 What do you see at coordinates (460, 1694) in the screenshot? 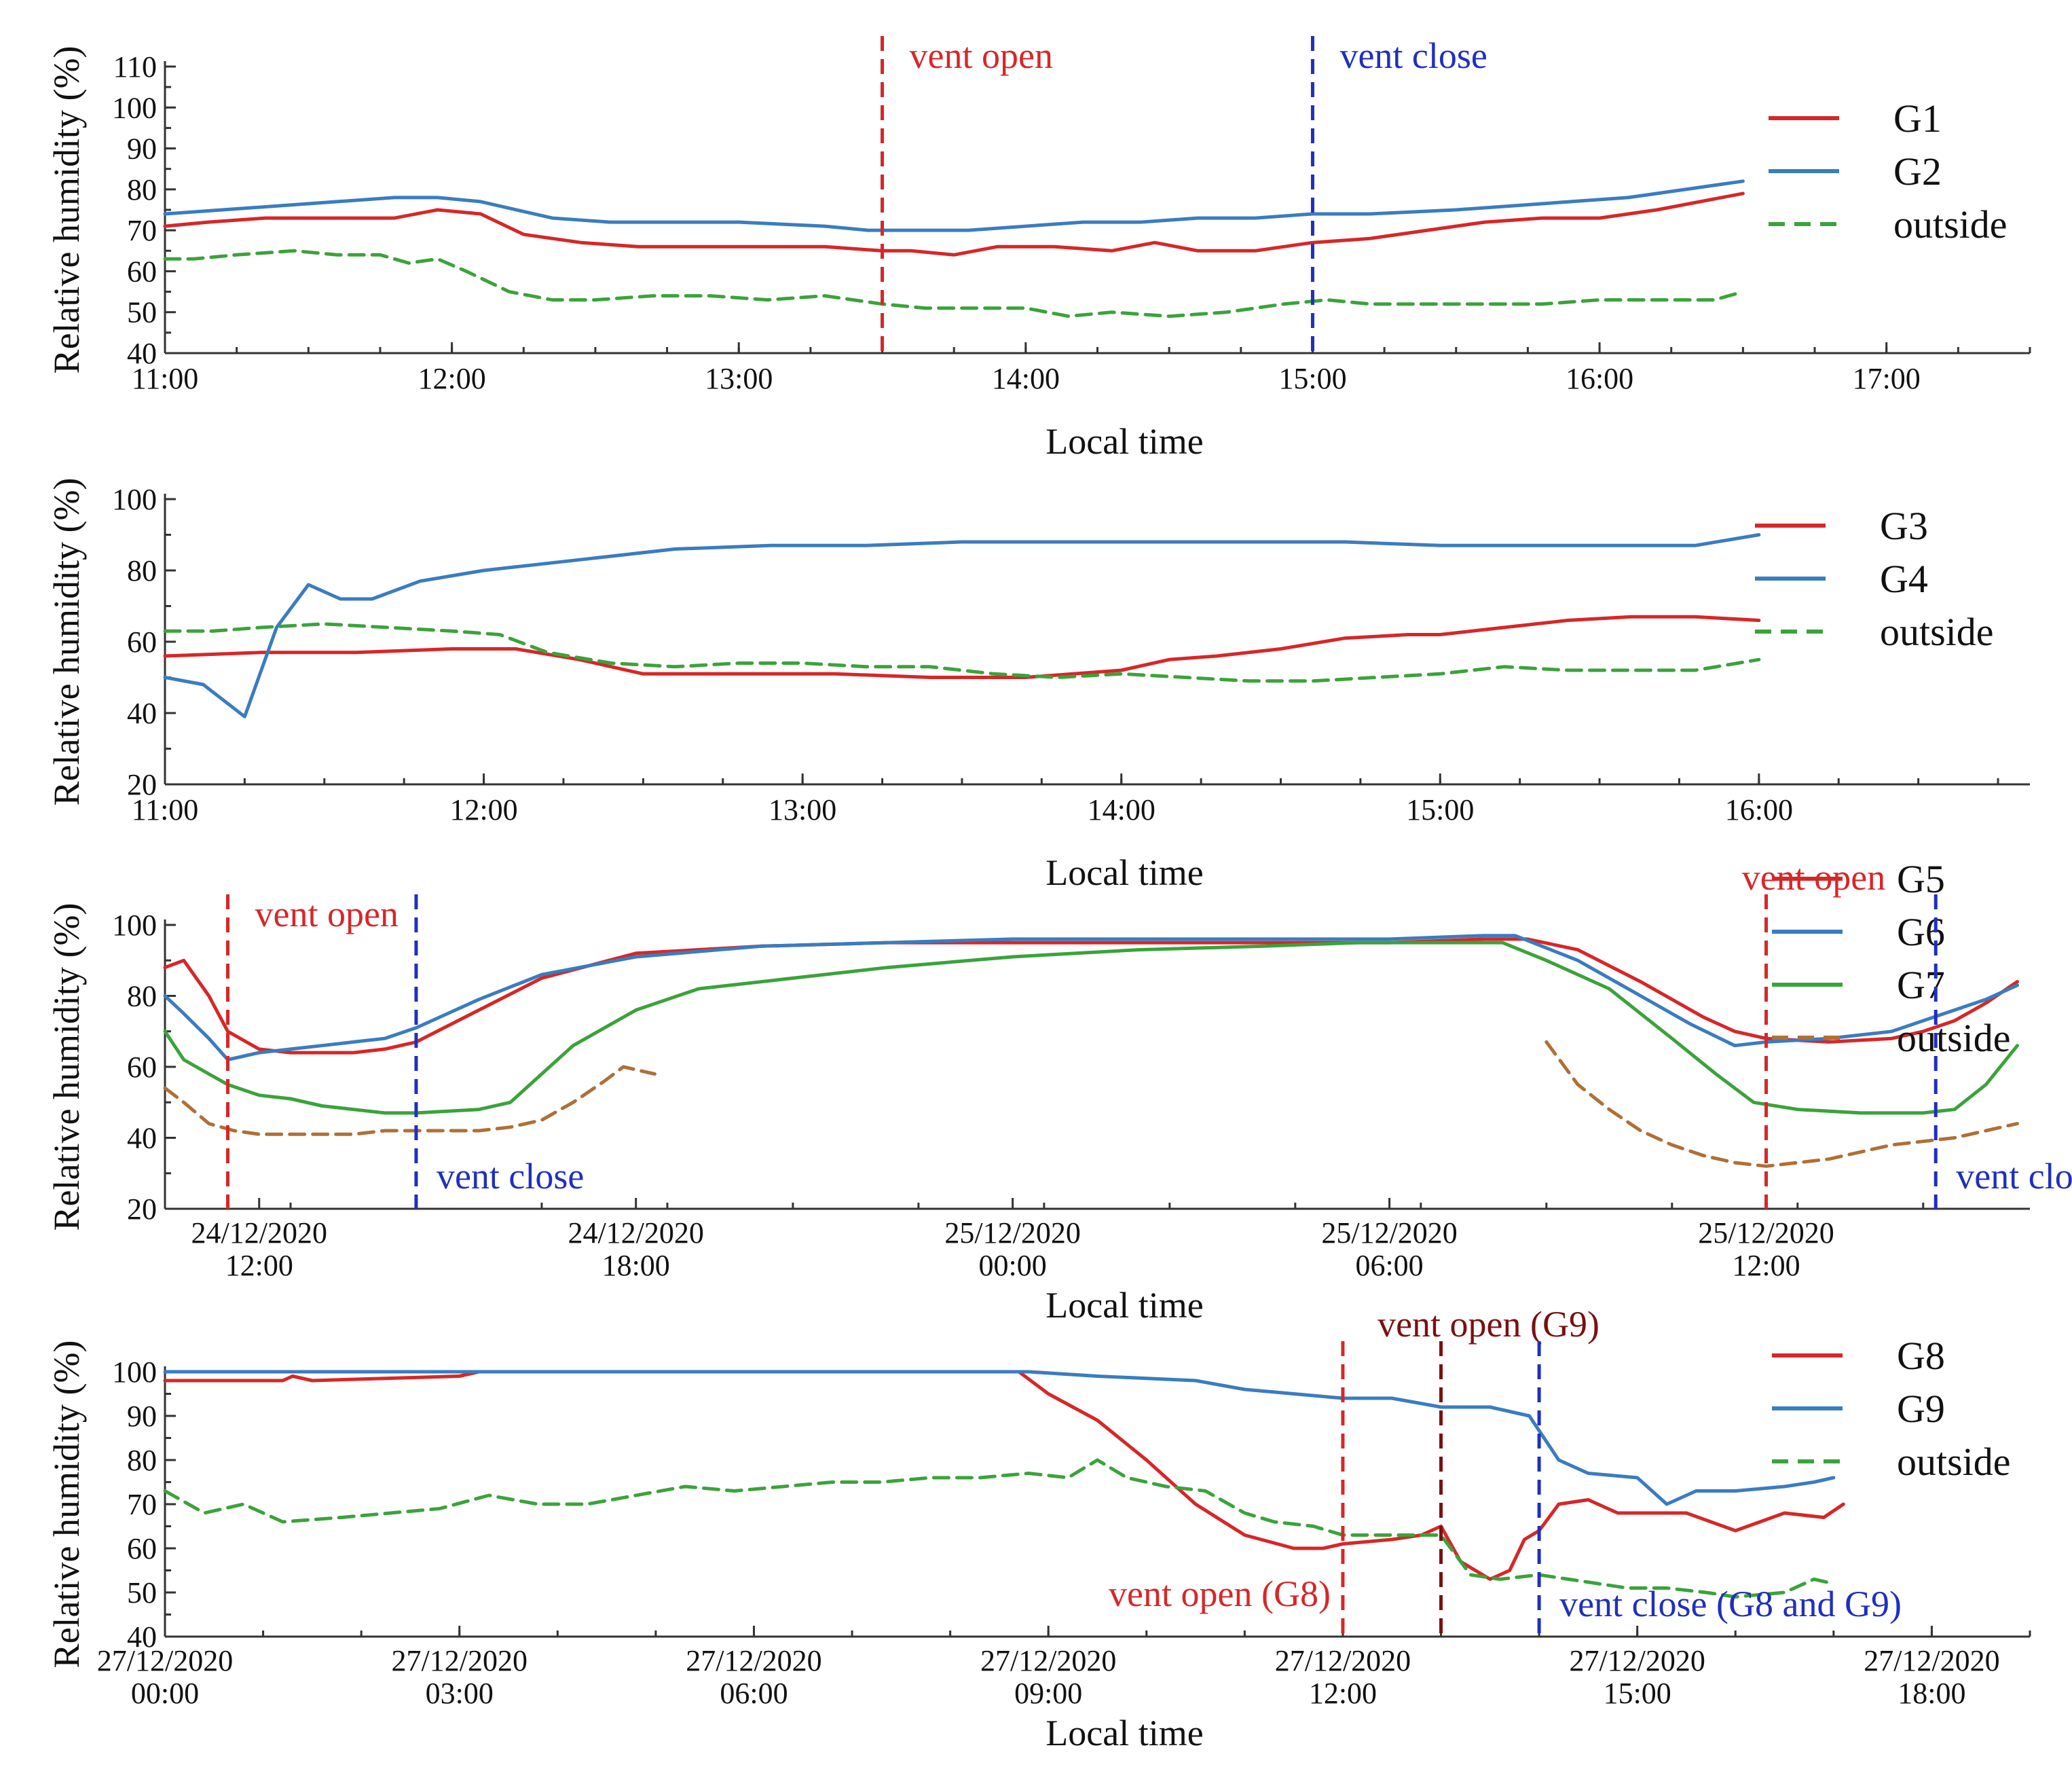
I see `x-tick-label: 03:00` at bounding box center [460, 1694].